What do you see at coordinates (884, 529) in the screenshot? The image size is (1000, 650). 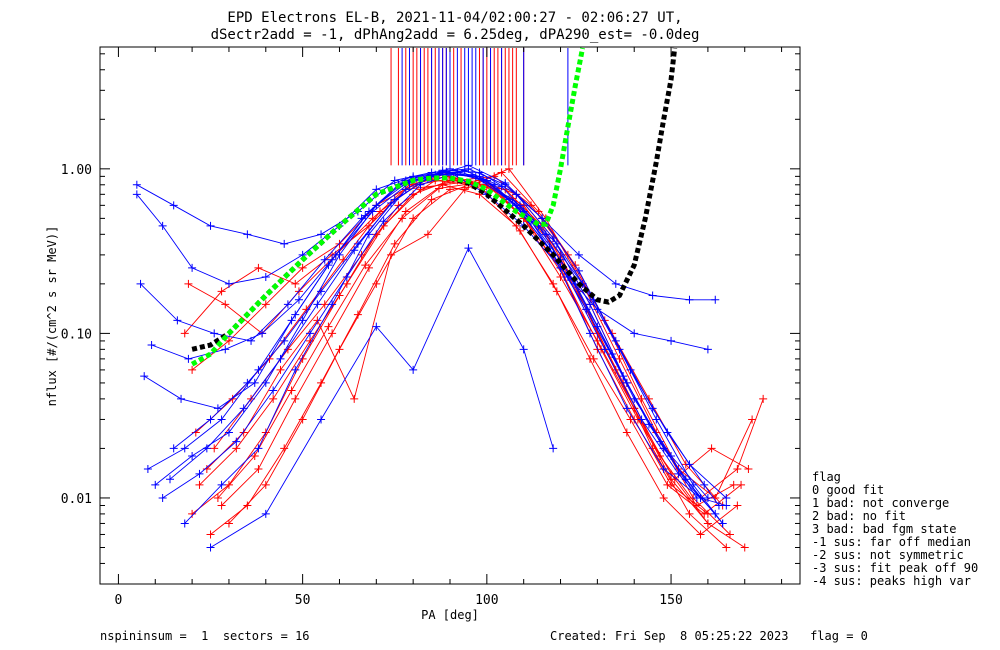 I see `legend-entry: 3 bad: bad fgm state` at bounding box center [884, 529].